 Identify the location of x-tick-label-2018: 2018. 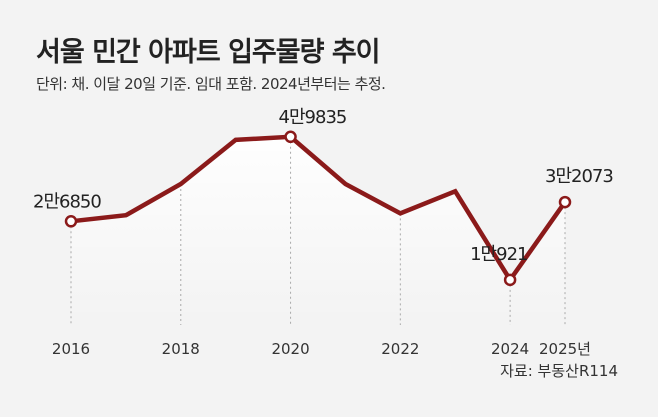
(181, 349).